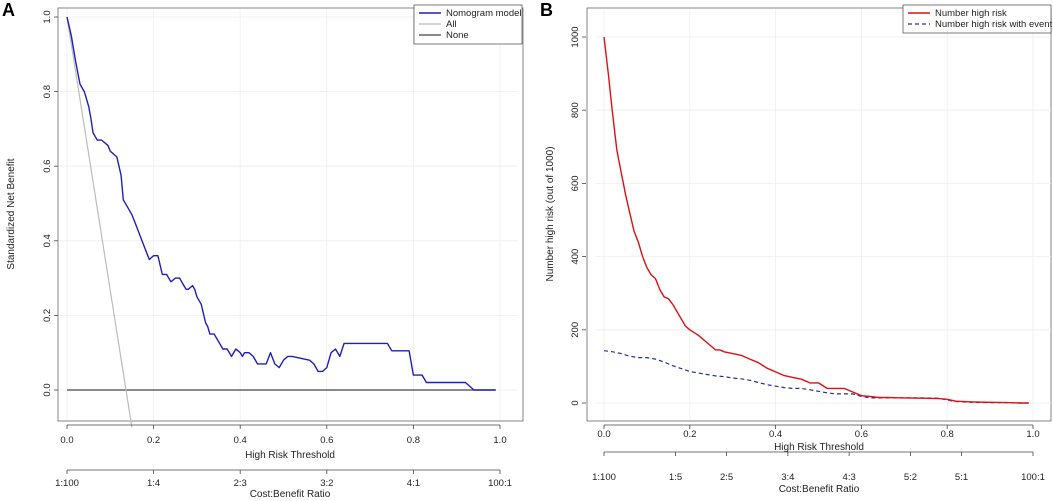 This screenshot has width=1053, height=501. I want to click on cost-benefit-tick-label: 2:5, so click(726, 477).